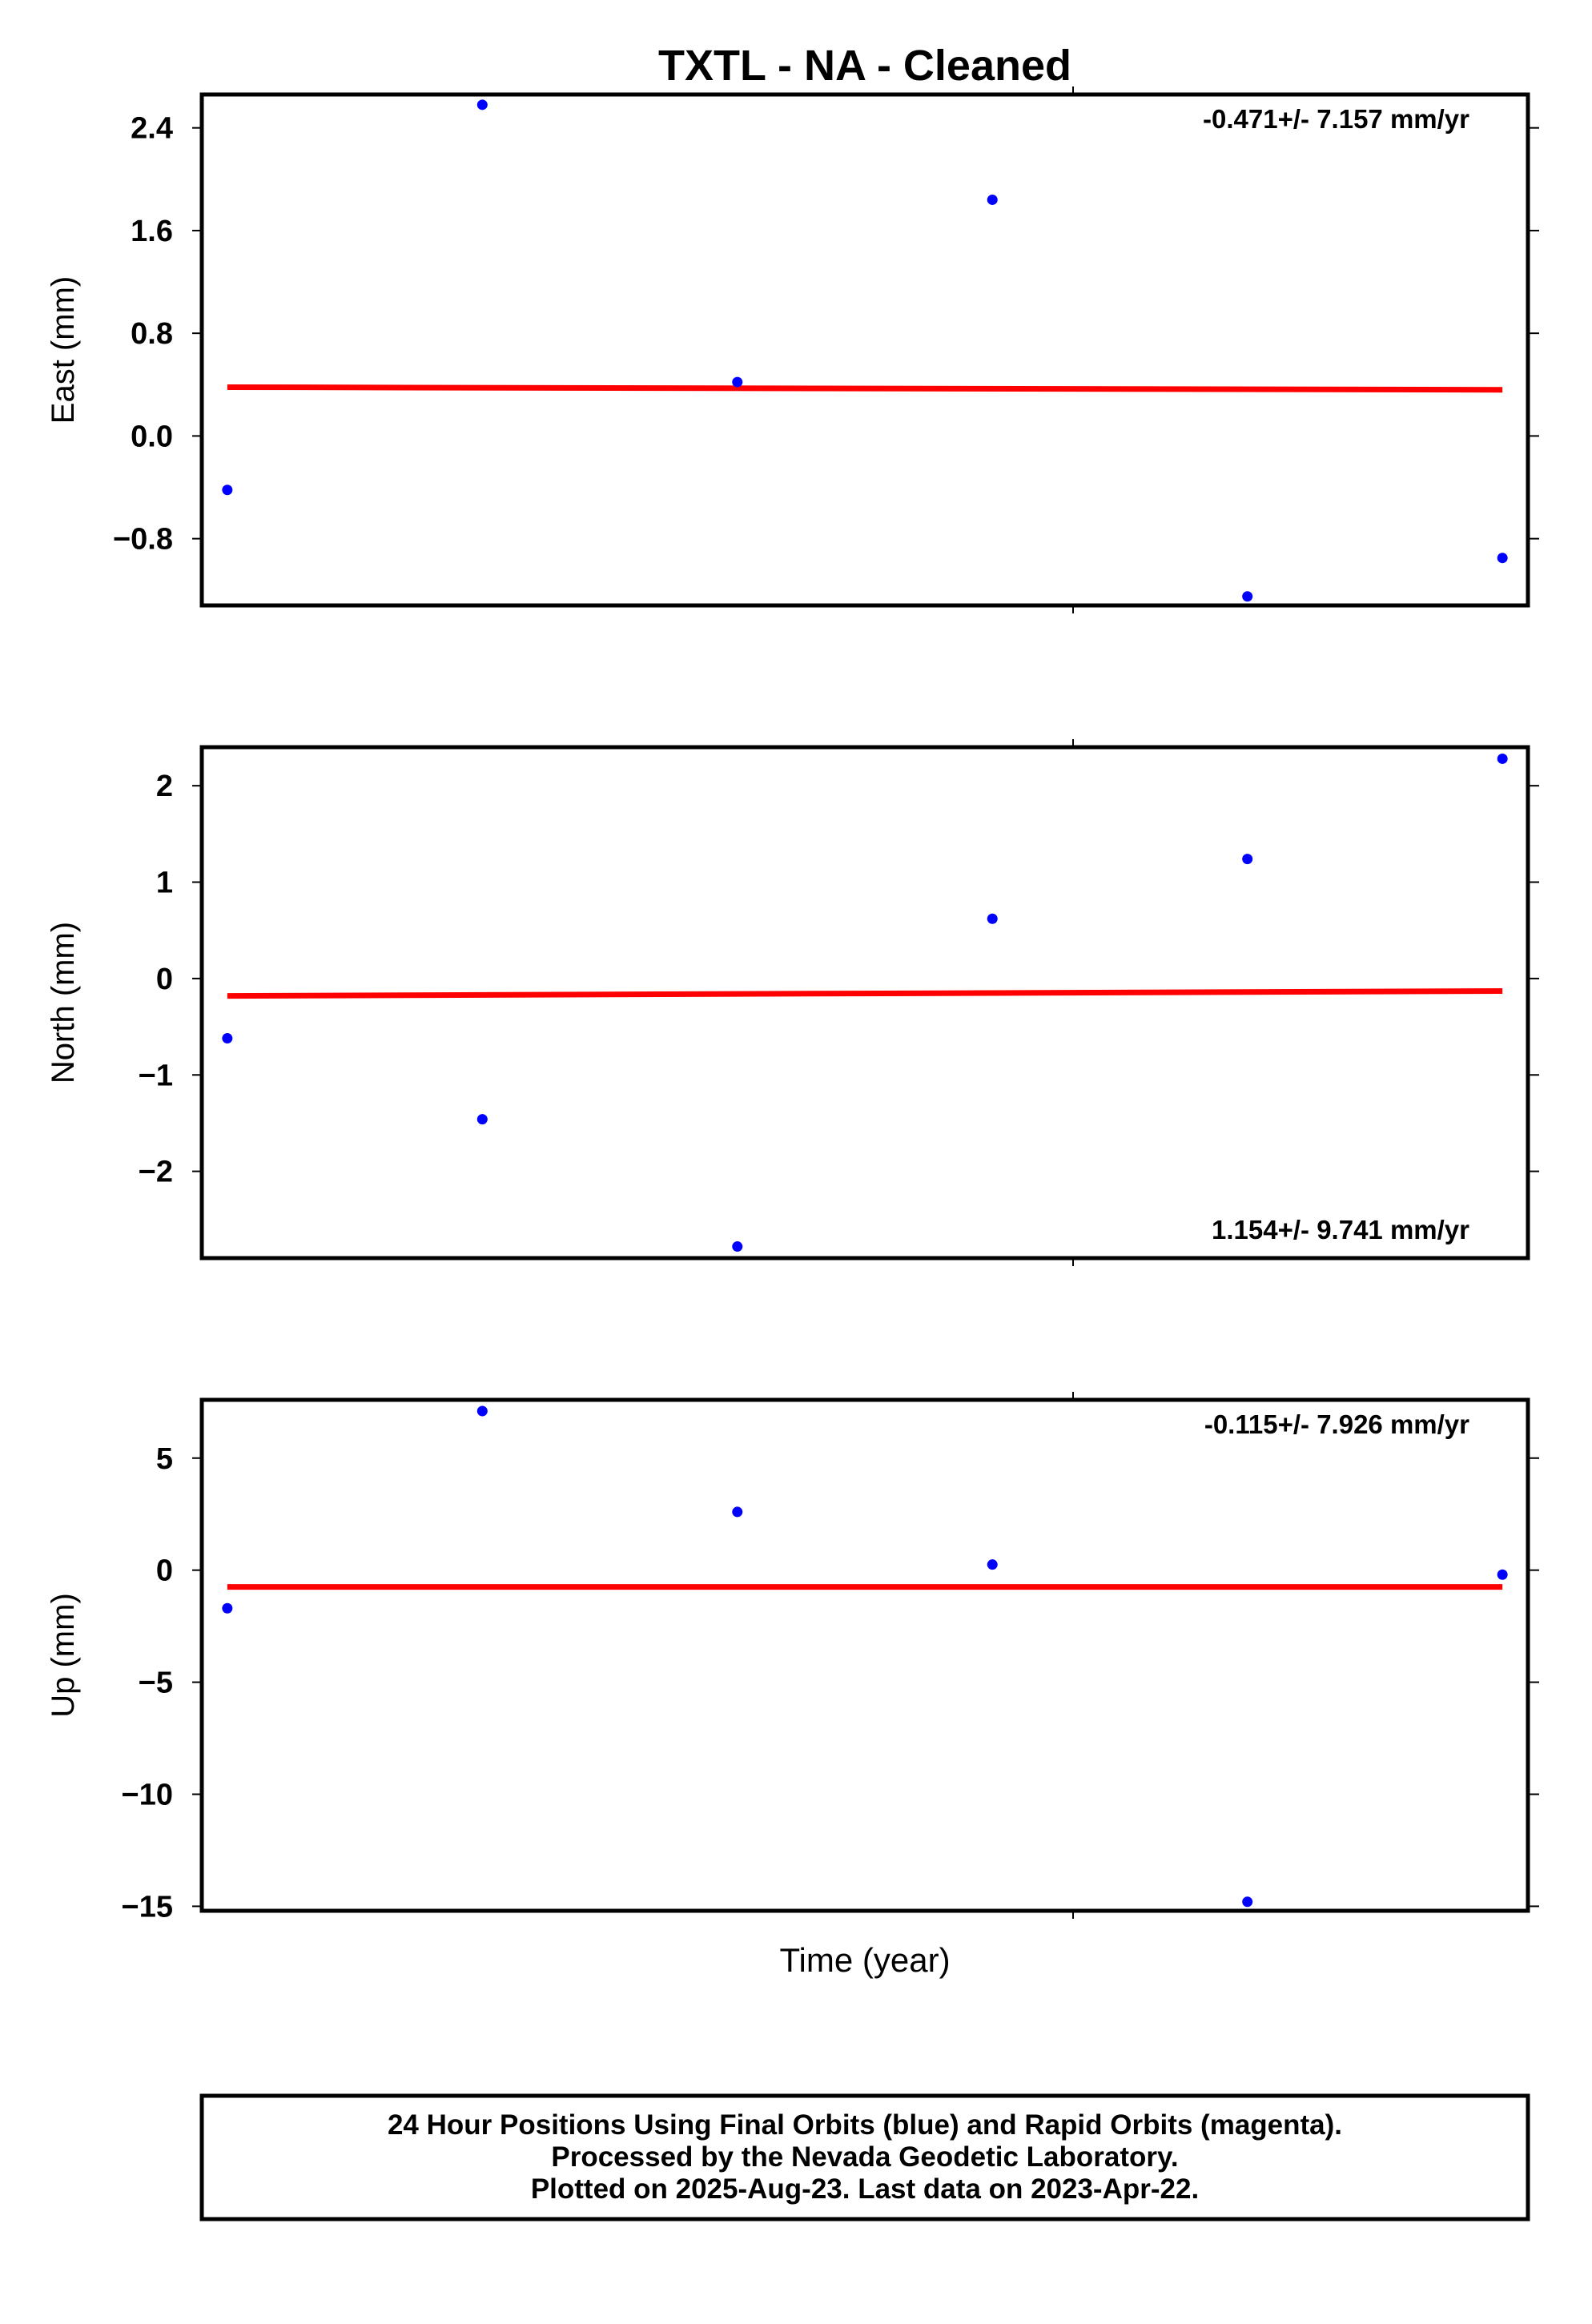  Describe the element at coordinates (156, 1683) in the screenshot. I see `y-tick-label: −5` at that location.